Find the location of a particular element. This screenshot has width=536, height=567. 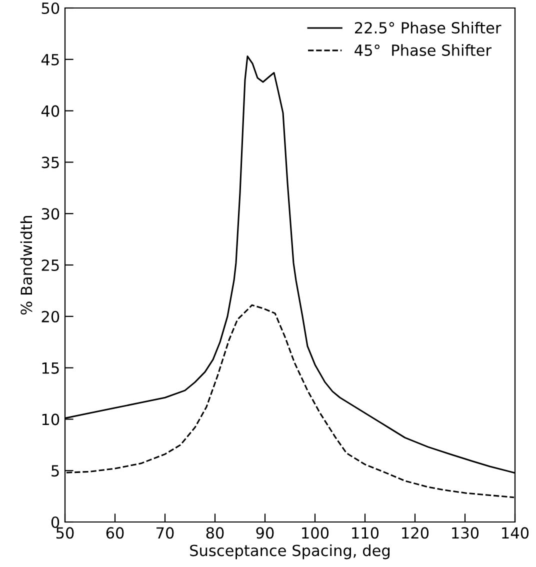

x-tick-label: 140 is located at coordinates (515, 533).